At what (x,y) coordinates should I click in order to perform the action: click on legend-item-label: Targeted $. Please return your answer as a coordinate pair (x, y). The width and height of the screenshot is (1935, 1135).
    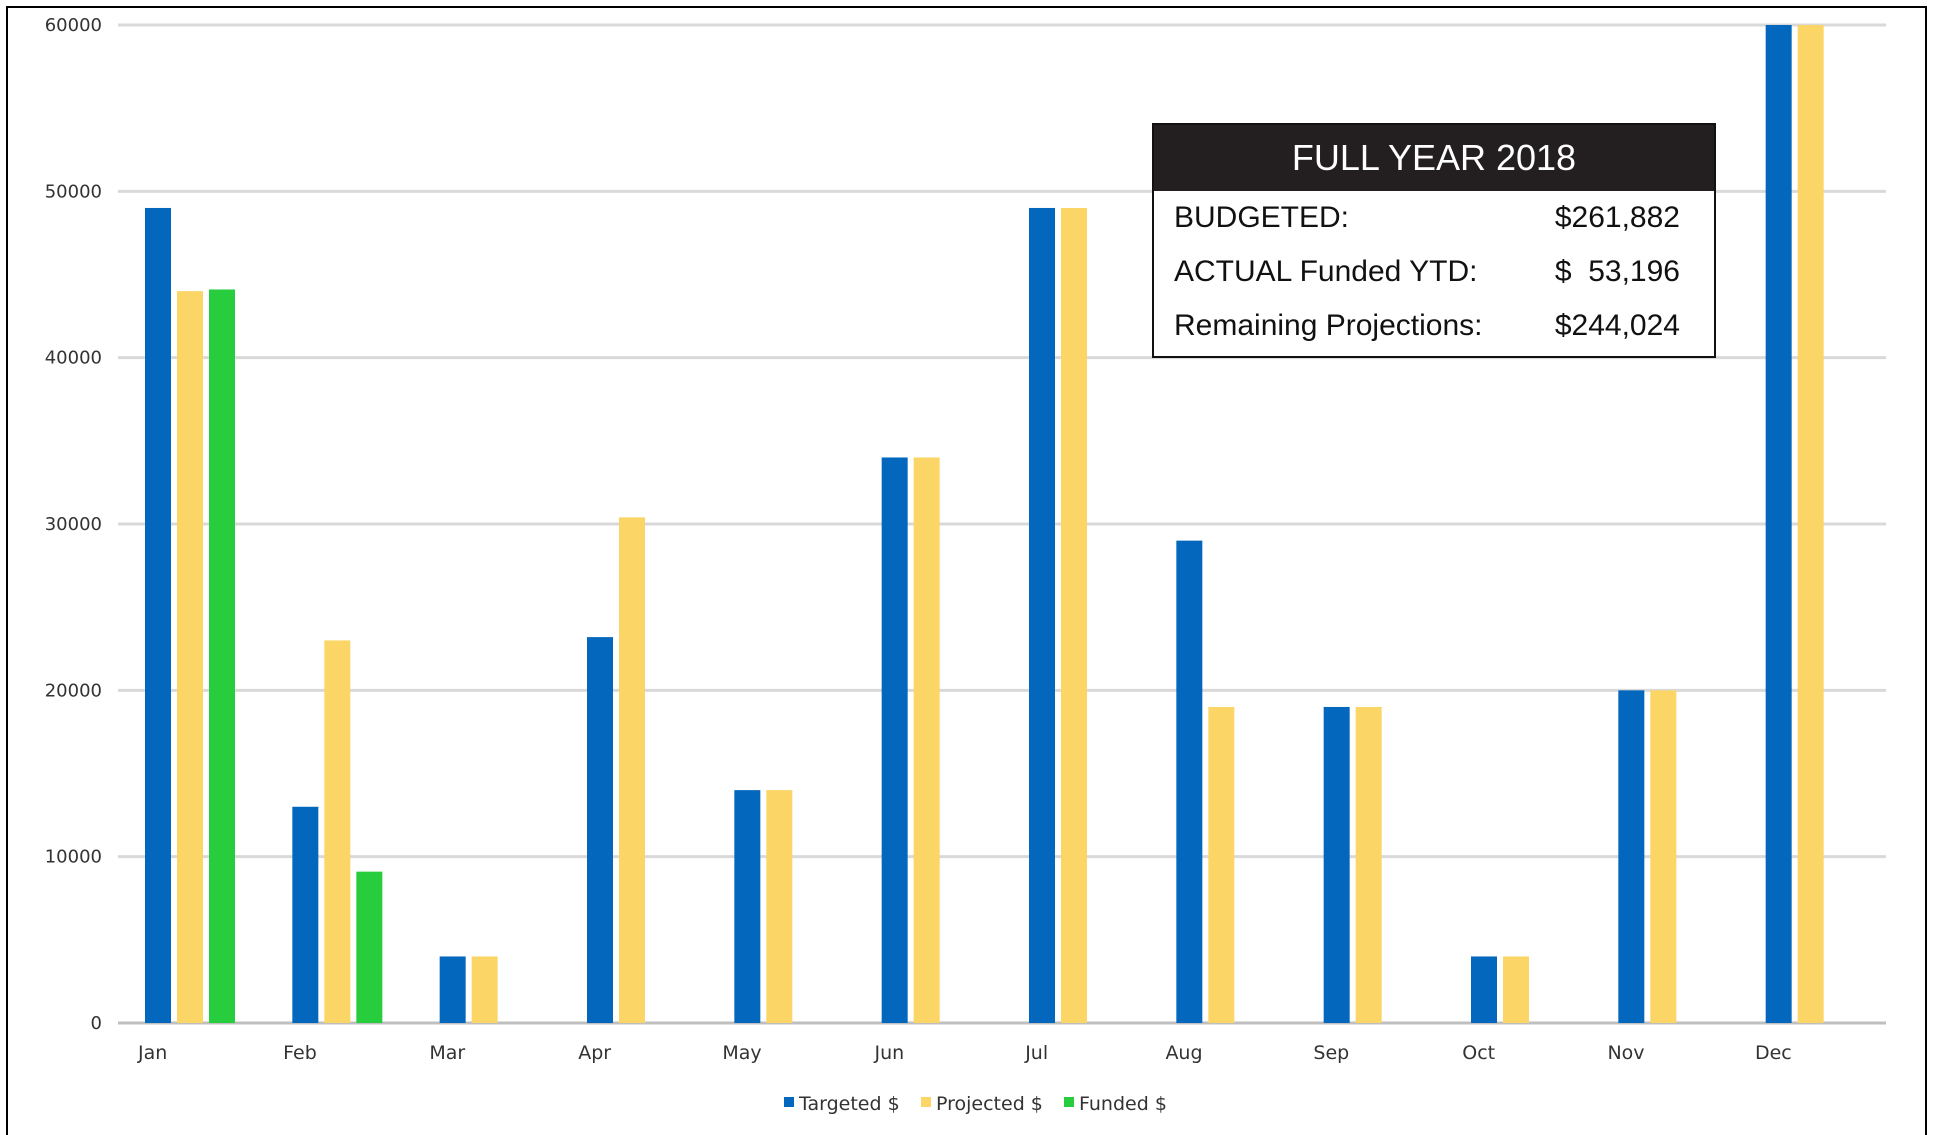
    Looking at the image, I should click on (849, 1104).